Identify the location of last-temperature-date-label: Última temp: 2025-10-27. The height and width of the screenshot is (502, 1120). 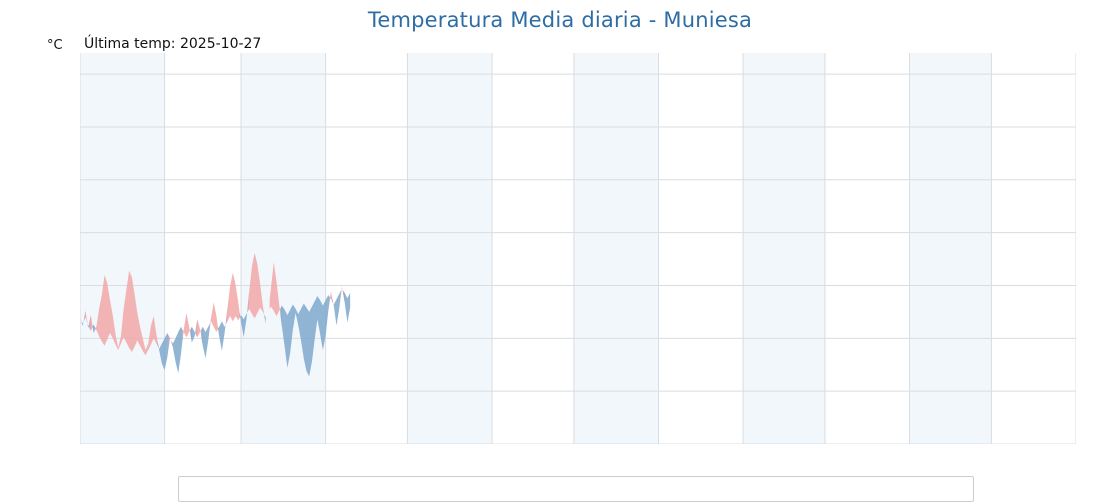
(173, 44).